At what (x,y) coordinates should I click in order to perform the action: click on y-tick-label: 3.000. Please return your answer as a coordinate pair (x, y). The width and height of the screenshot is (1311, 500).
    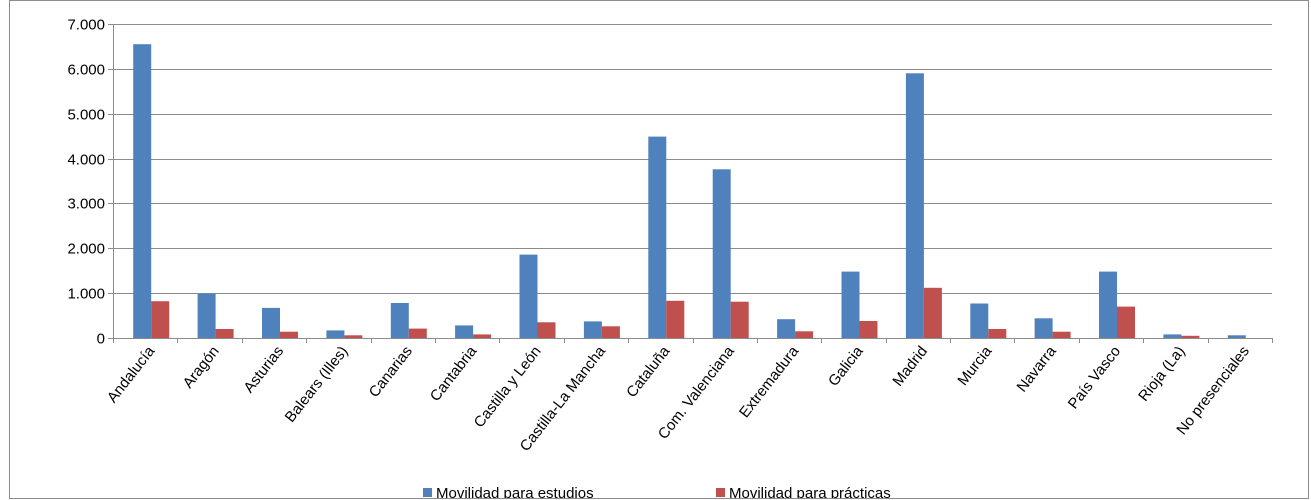
    Looking at the image, I should click on (86, 204).